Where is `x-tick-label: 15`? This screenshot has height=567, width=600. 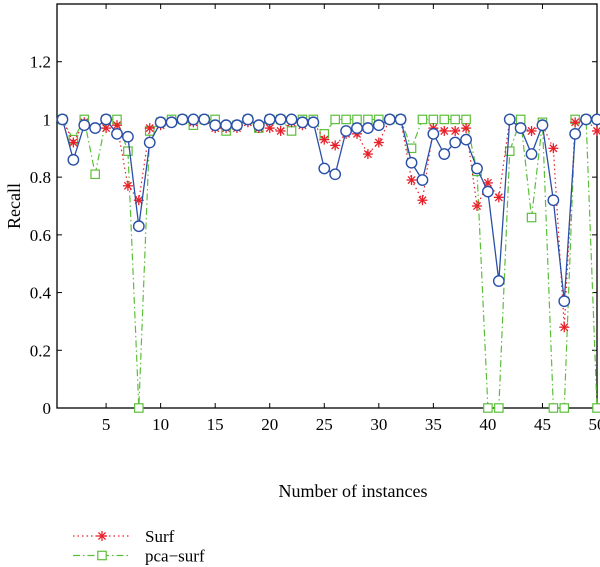
x-tick-label: 15 is located at coordinates (215, 424).